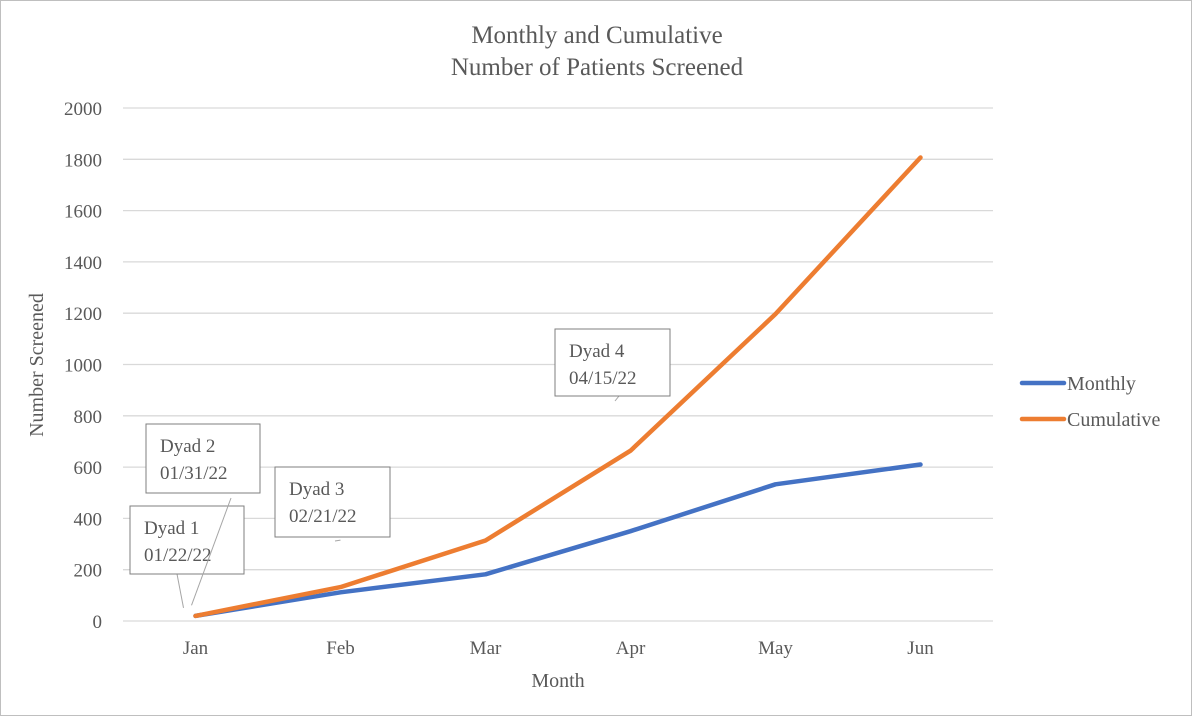 The width and height of the screenshot is (1192, 717). Describe the element at coordinates (88, 571) in the screenshot. I see `y-tick-label: 200` at that location.